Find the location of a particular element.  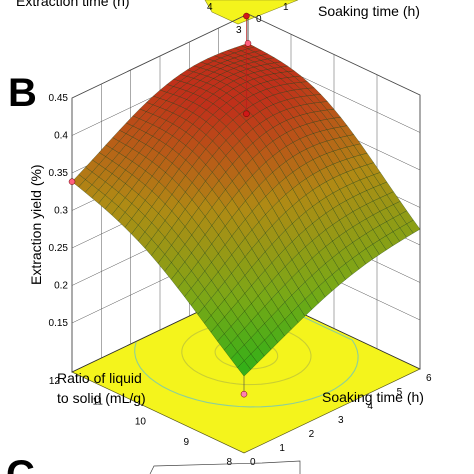

z-tick-label: 0.4 is located at coordinates (61, 136).